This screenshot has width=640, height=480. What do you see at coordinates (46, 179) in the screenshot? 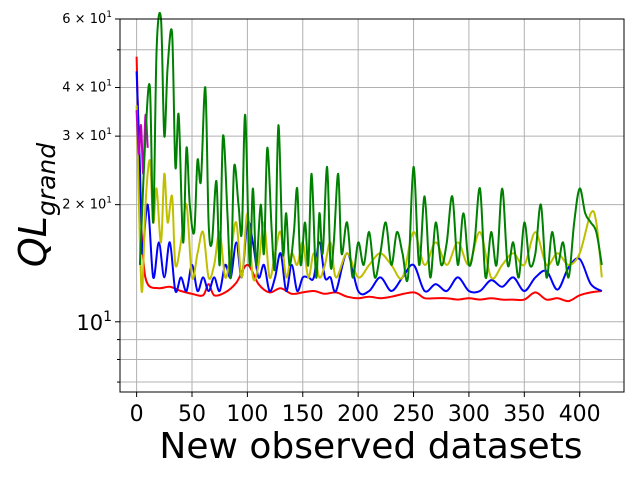
I see `y-axis-label-sub: grand` at bounding box center [46, 179].